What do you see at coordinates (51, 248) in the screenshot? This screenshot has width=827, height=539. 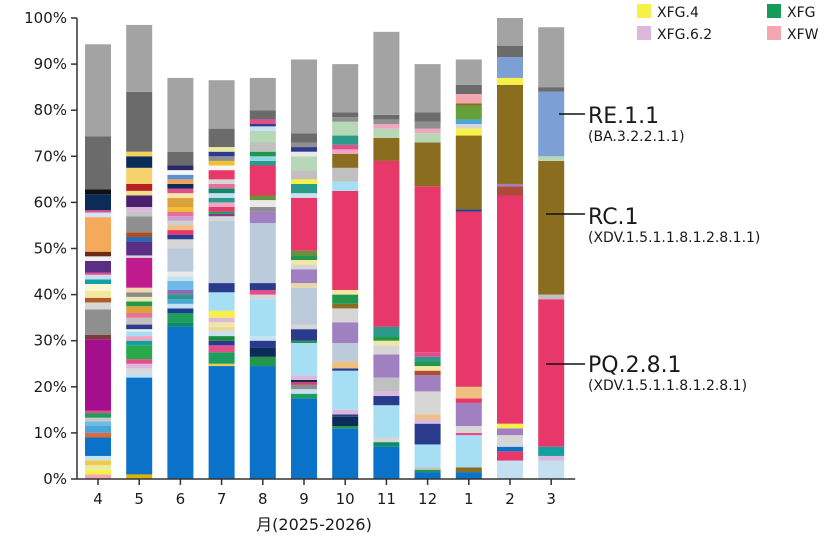 I see `y-axis: 0% 10% 20% 30% 40% 50% 60% 70% 80% 90% 100%` at bounding box center [51, 248].